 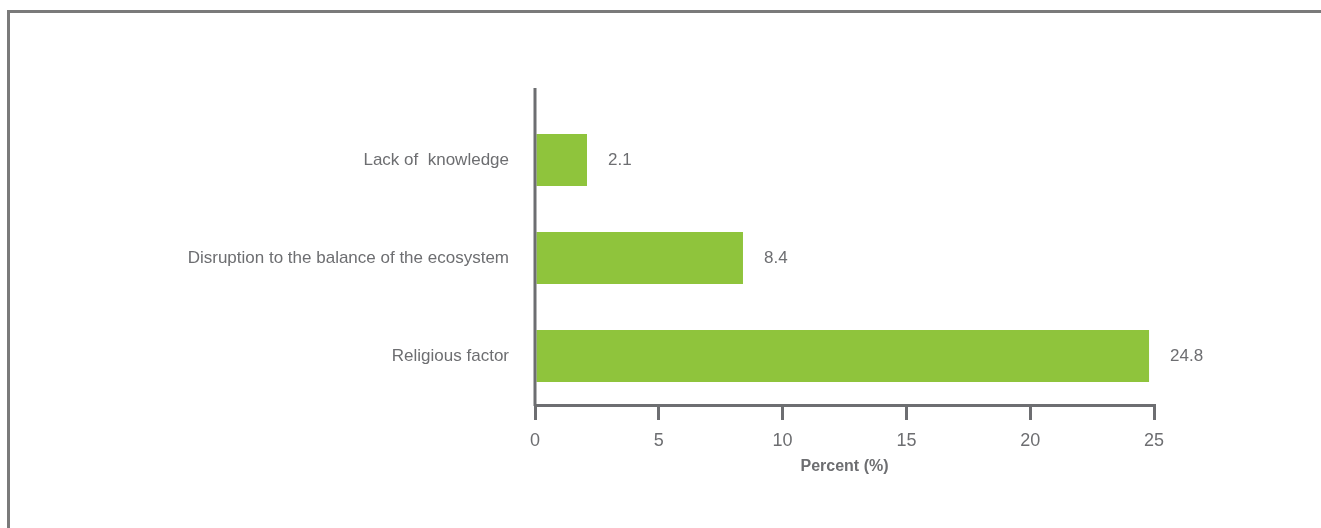 I want to click on x-axis-title: Percent (%), so click(x=844, y=465).